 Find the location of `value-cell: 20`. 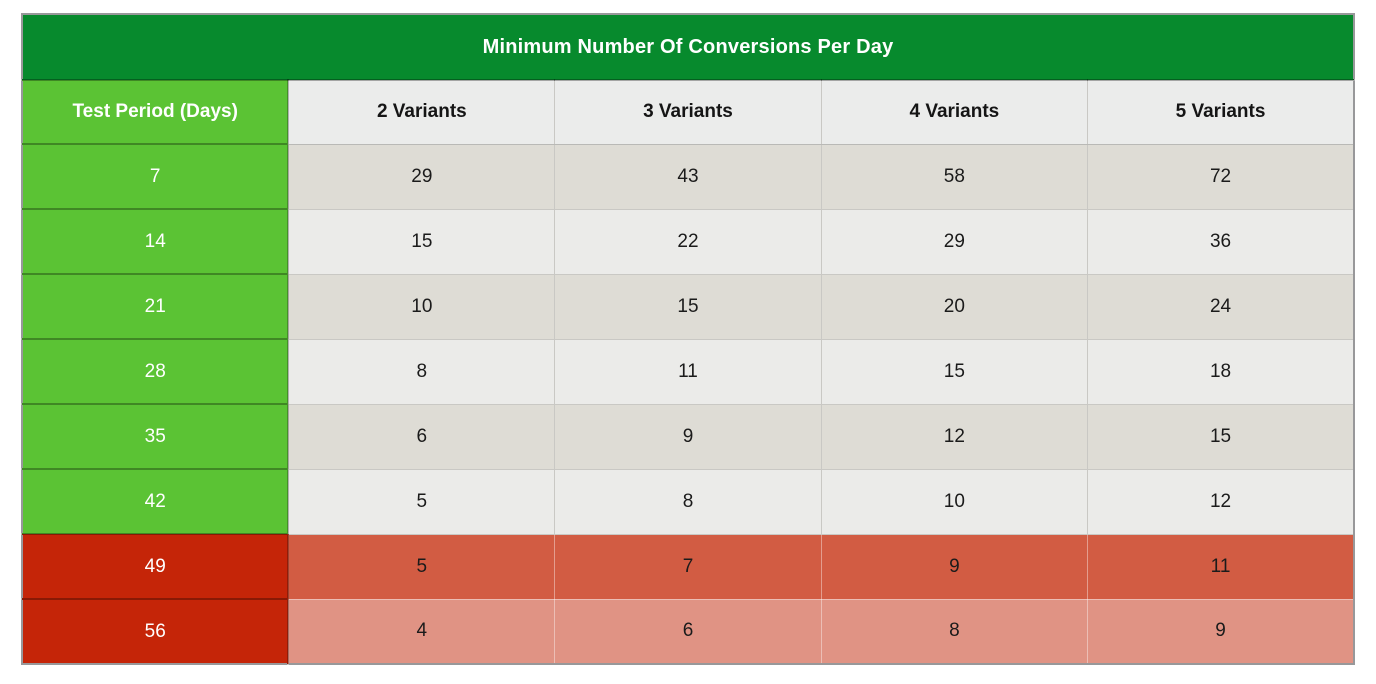

value-cell: 20 is located at coordinates (954, 306).